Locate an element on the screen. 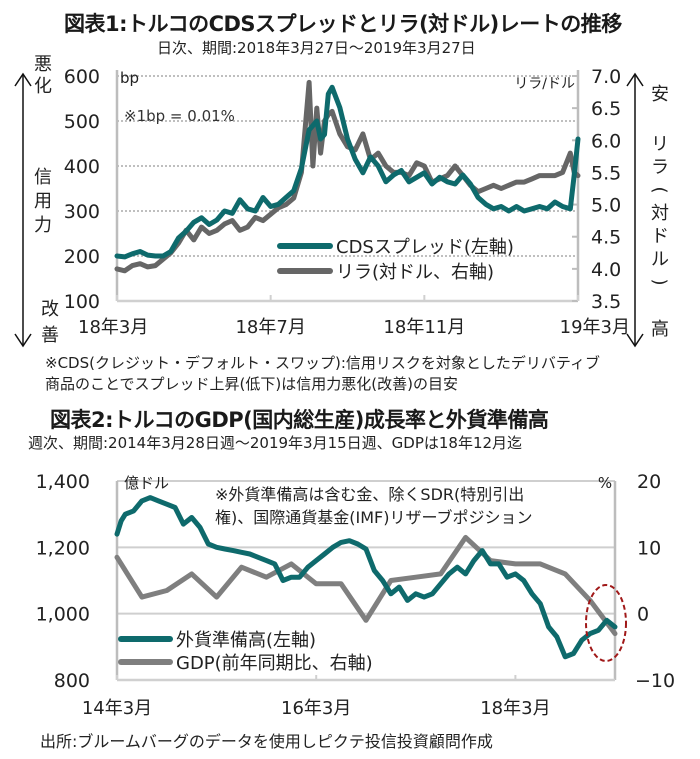 This screenshot has height=759, width=700. right-unit-label: % is located at coordinates (605, 483).